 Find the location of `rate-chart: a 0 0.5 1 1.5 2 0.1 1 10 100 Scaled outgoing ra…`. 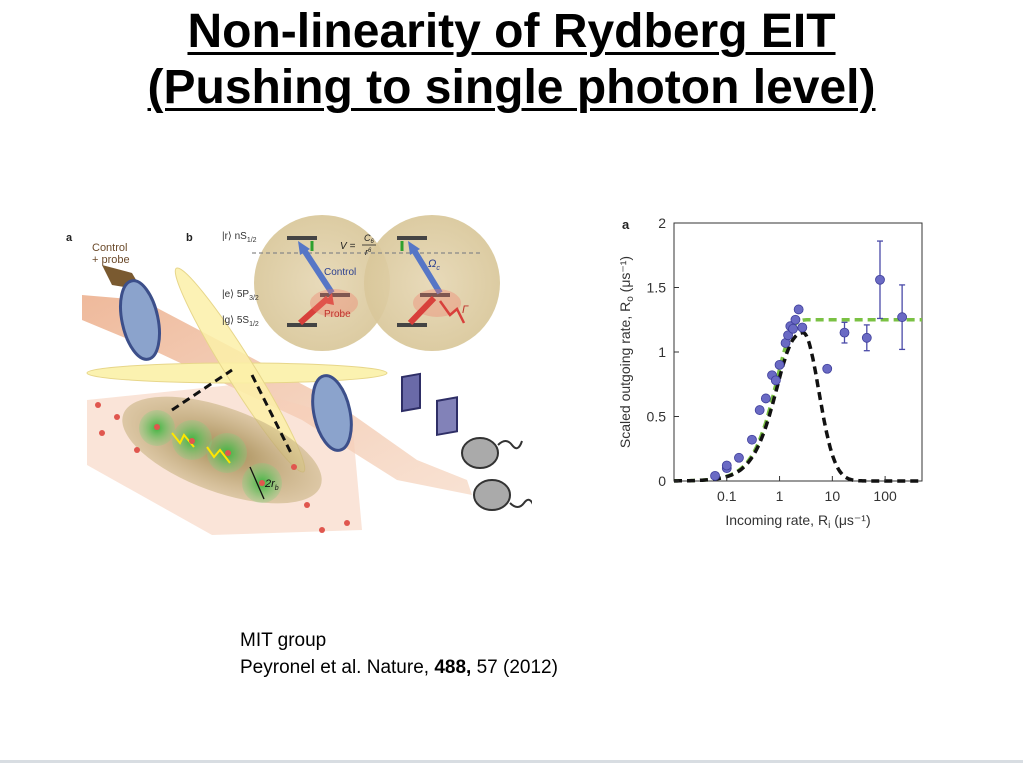

rate-chart: a 0 0.5 1 1.5 2 0.1 1 10 100 Scaled outgoing ra… is located at coordinates (770, 373).